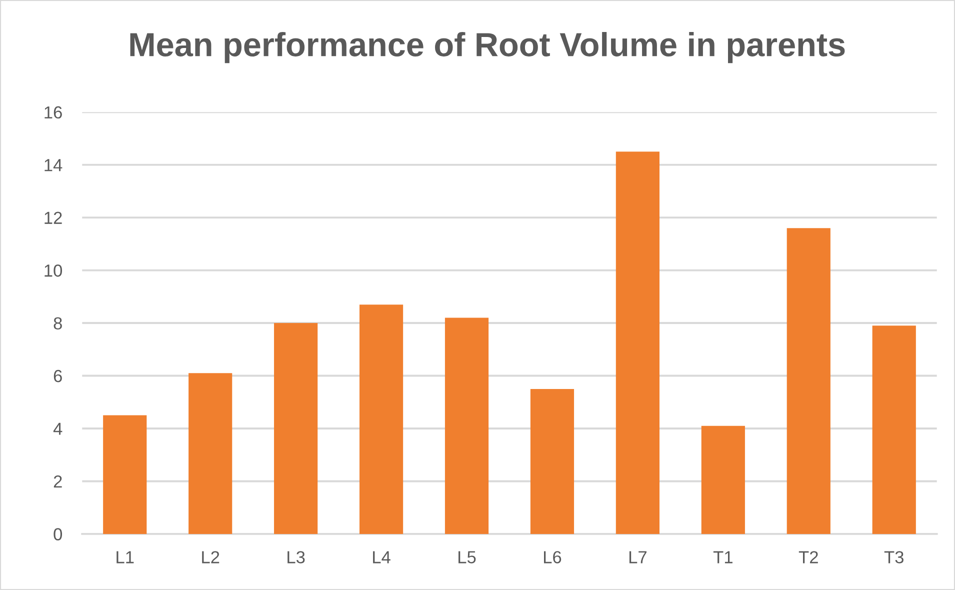 The width and height of the screenshot is (955, 590). I want to click on x-tick-label: T2, so click(808, 557).